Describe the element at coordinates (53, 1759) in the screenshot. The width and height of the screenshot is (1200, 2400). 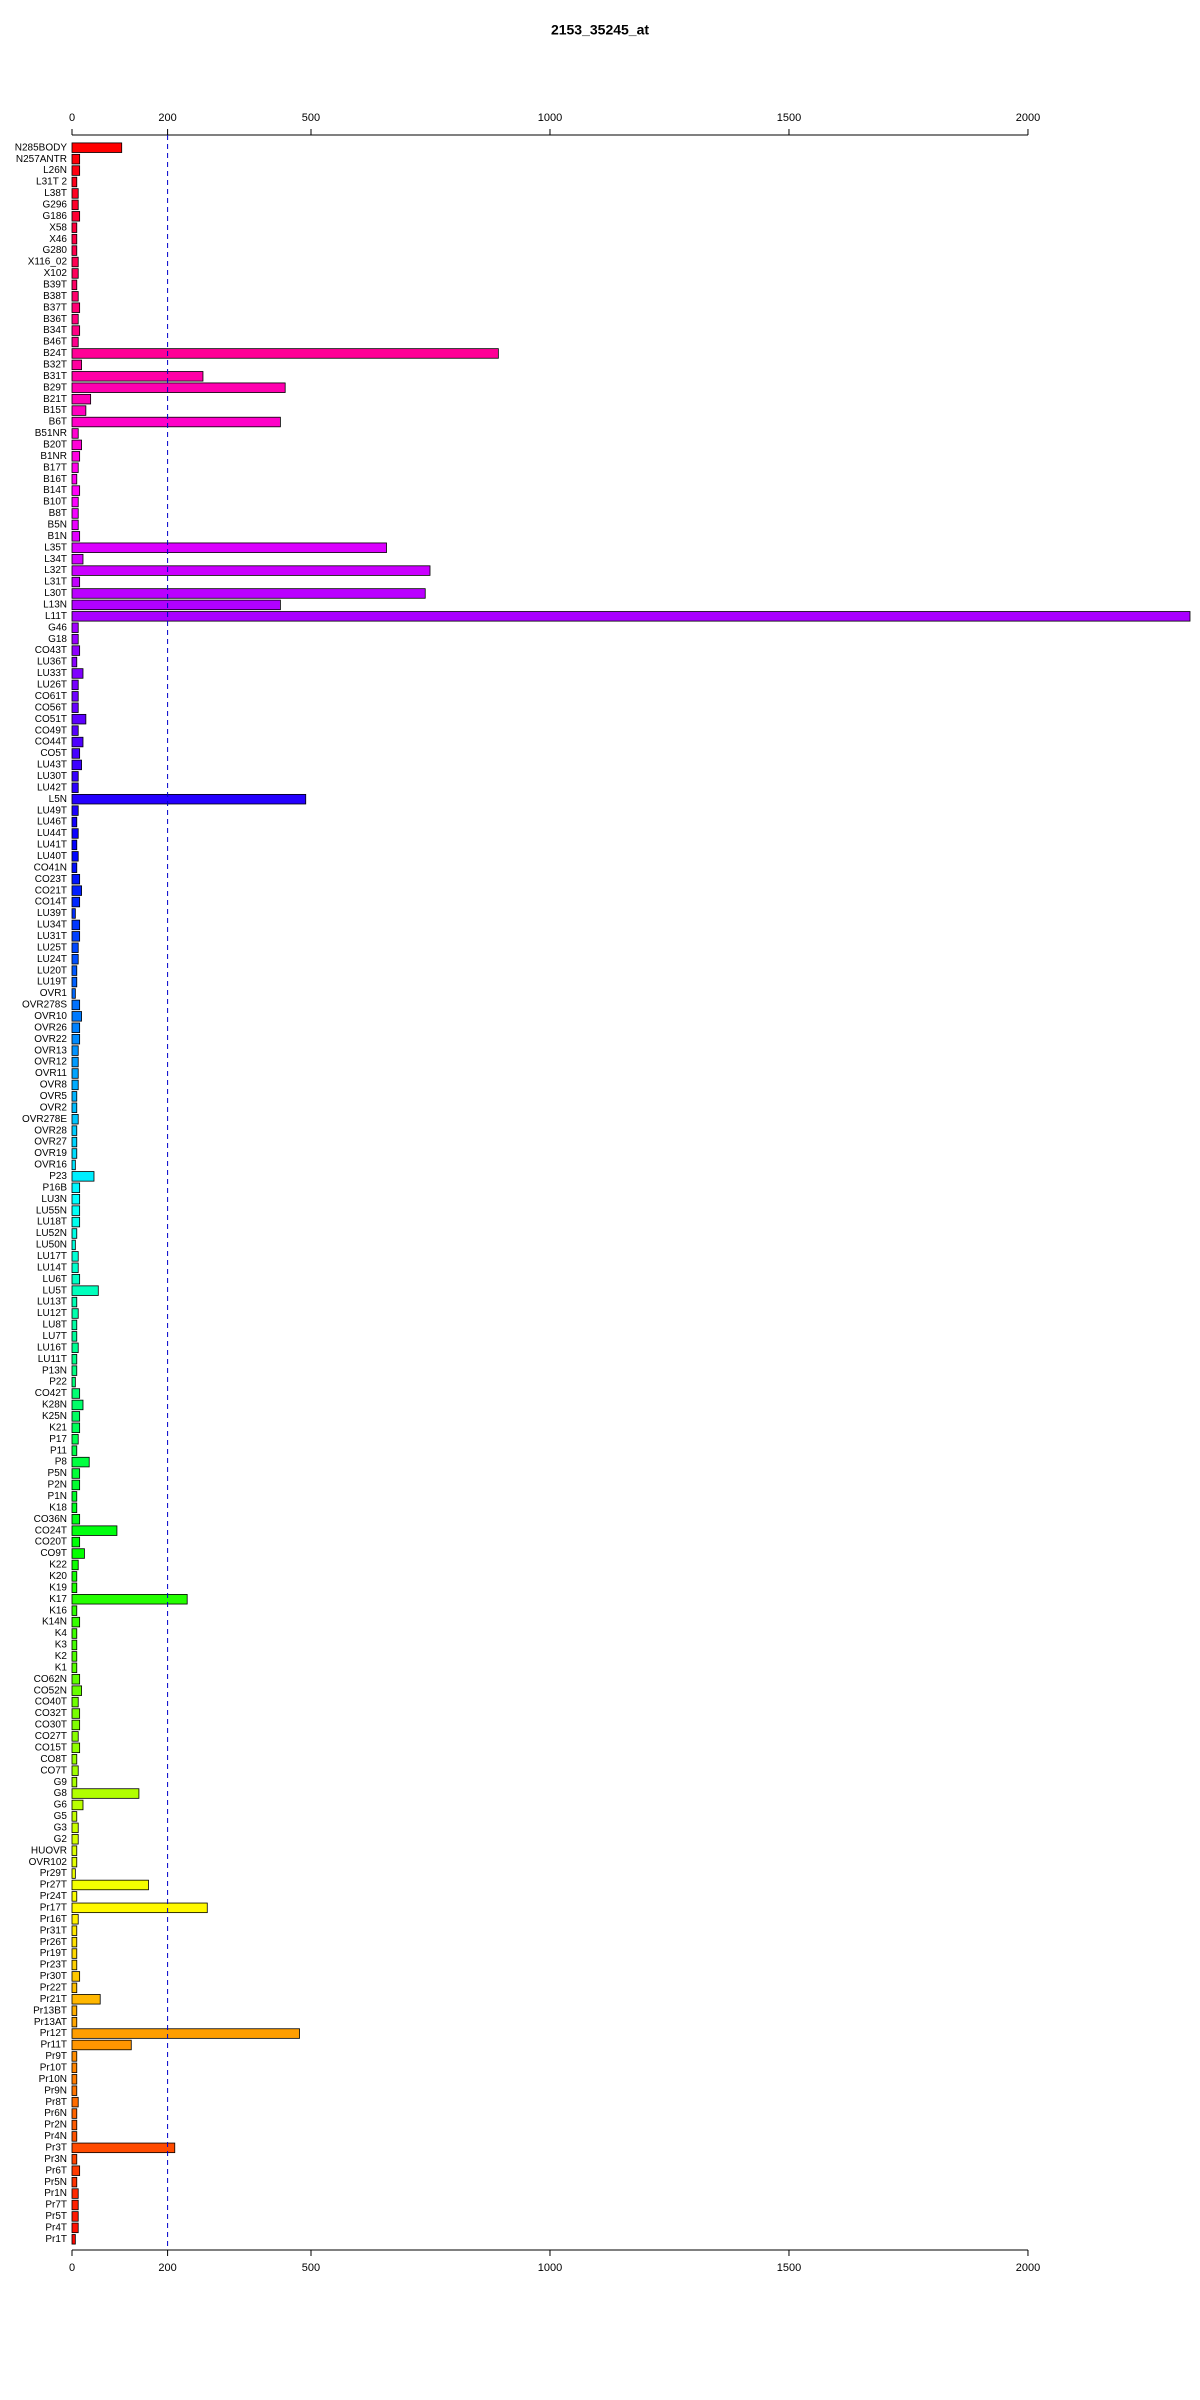
I see `y-tick-label: CO8T` at that location.